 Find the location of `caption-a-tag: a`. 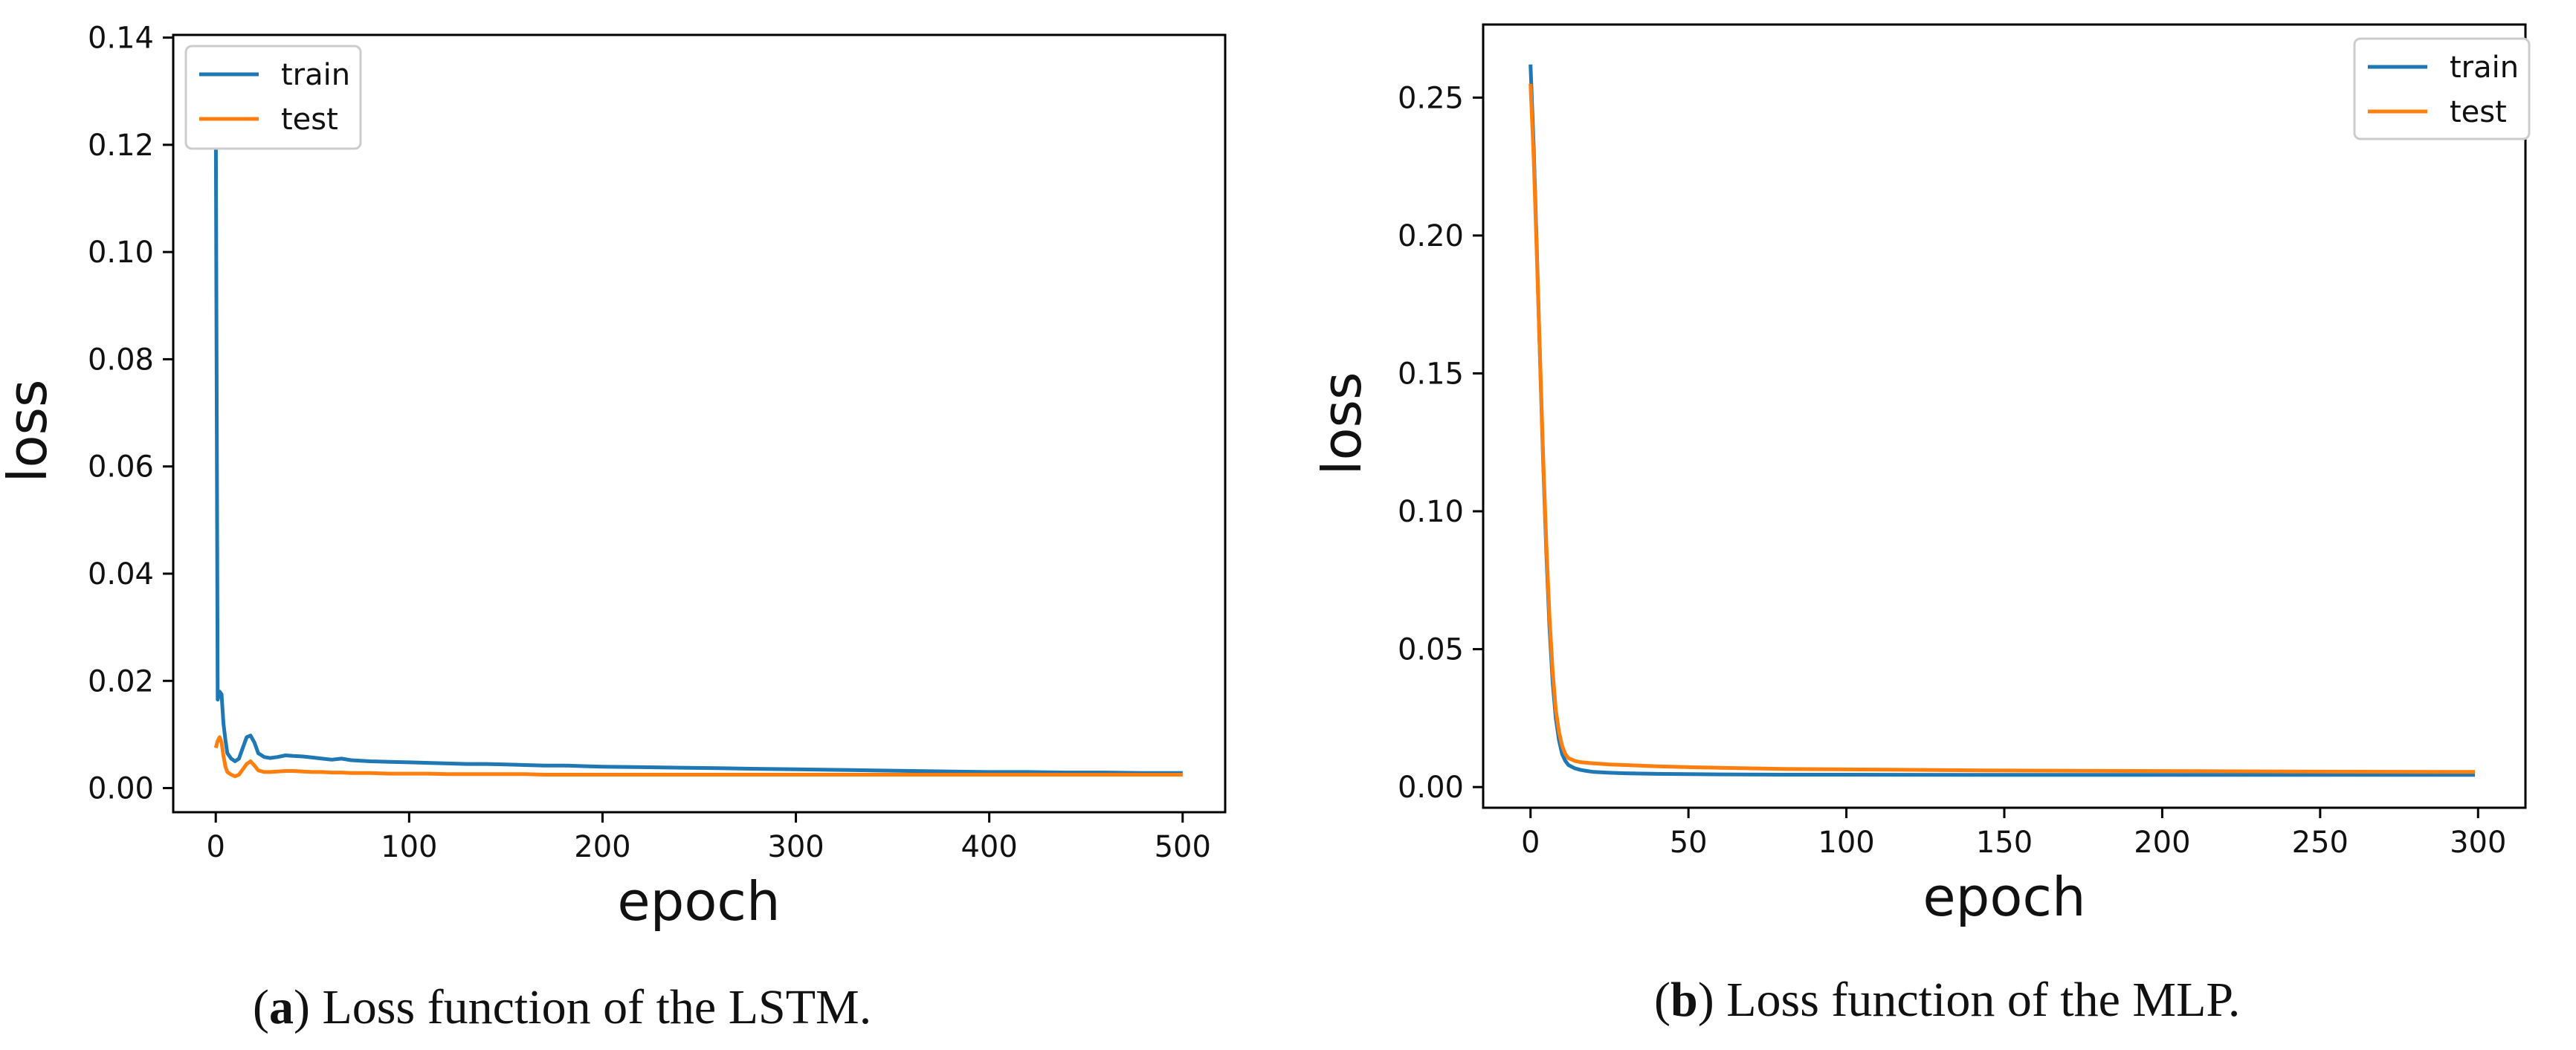

caption-a-tag: a is located at coordinates (281, 1007).